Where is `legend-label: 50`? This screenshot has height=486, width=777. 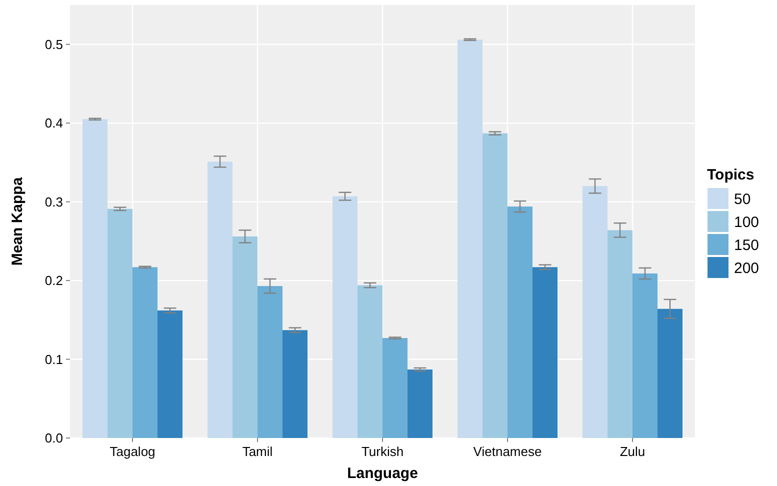 legend-label: 50 is located at coordinates (742, 199).